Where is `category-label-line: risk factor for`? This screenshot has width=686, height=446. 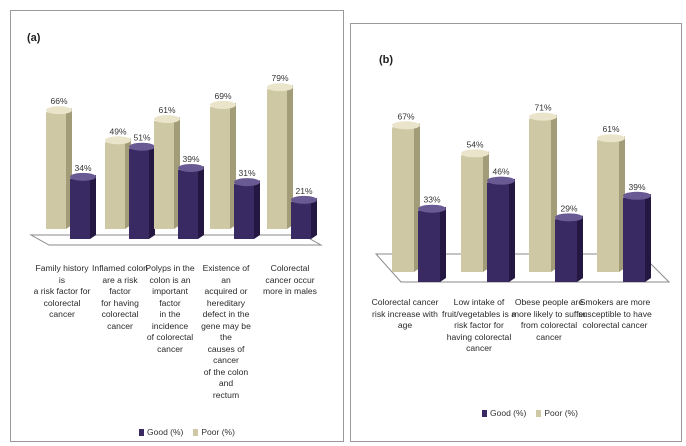 category-label-line: risk factor for is located at coordinates (479, 325).